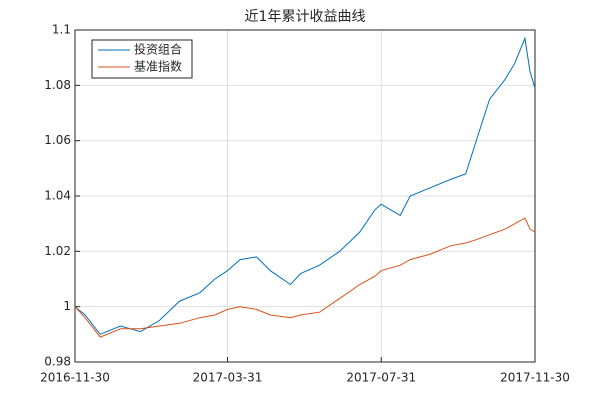 This screenshot has height=407, width=592. I want to click on y-tick-label: 1.02, so click(57, 251).